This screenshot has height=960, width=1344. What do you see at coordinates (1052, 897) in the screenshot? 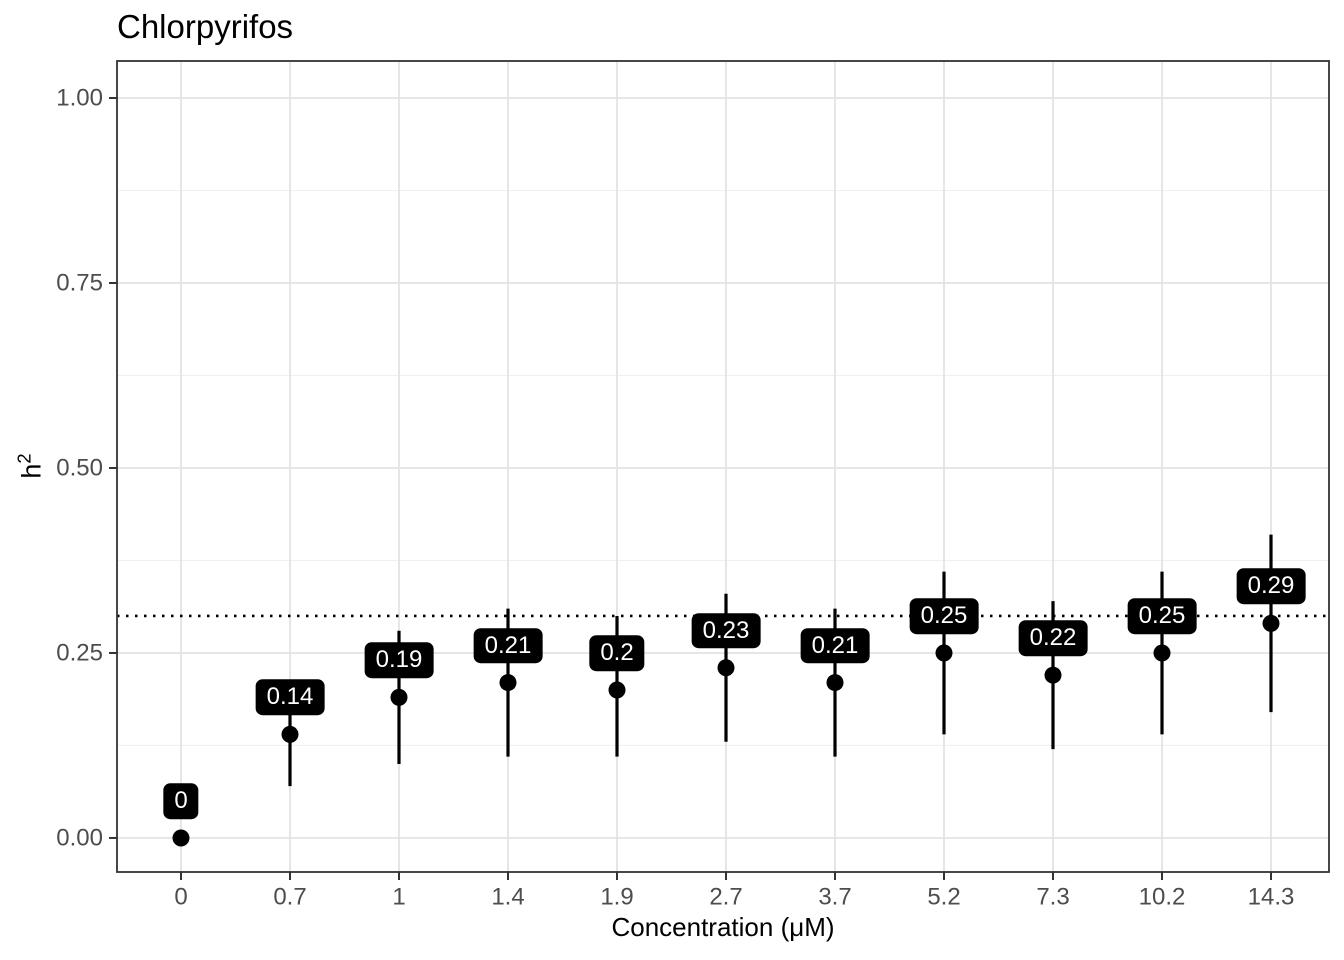
I see `x-tick-label: 7.3` at bounding box center [1052, 897].